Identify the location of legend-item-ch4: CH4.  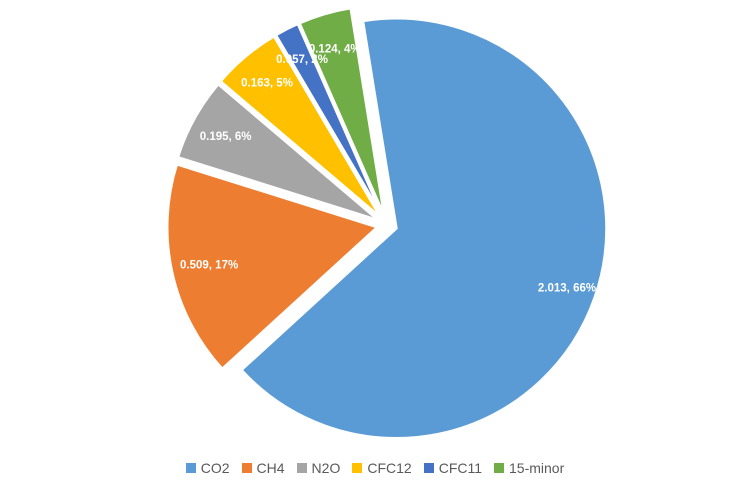
(263, 468).